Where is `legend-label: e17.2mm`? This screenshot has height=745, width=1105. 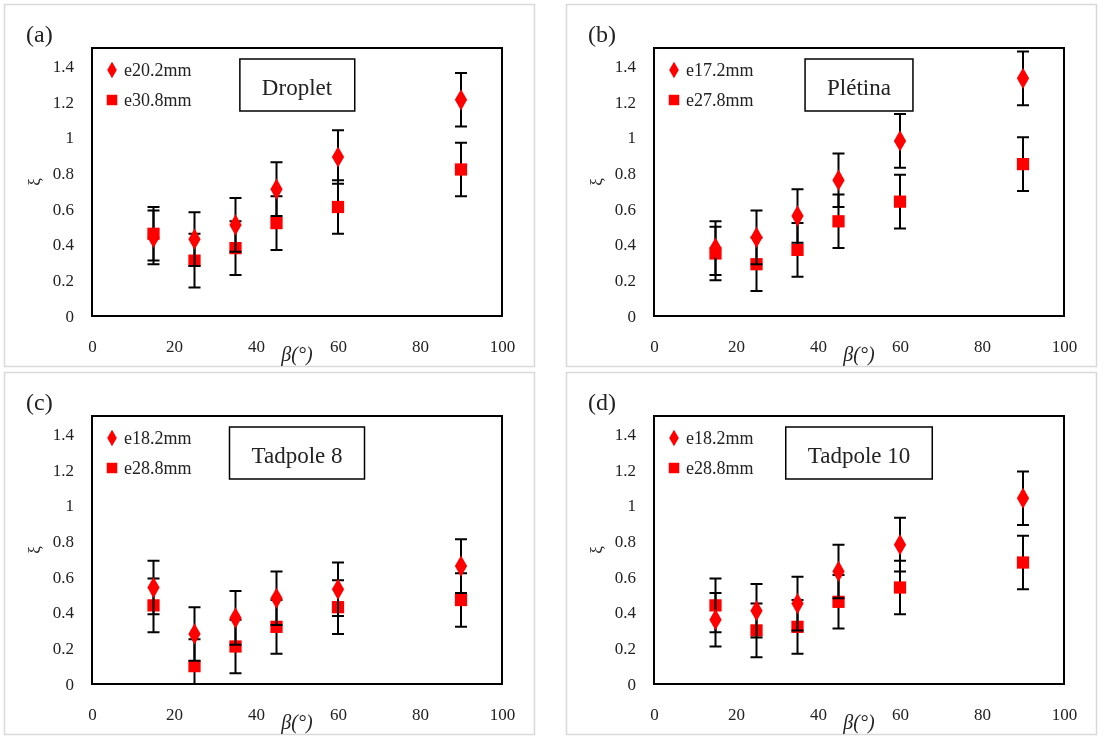
legend-label: e17.2mm is located at coordinates (720, 70).